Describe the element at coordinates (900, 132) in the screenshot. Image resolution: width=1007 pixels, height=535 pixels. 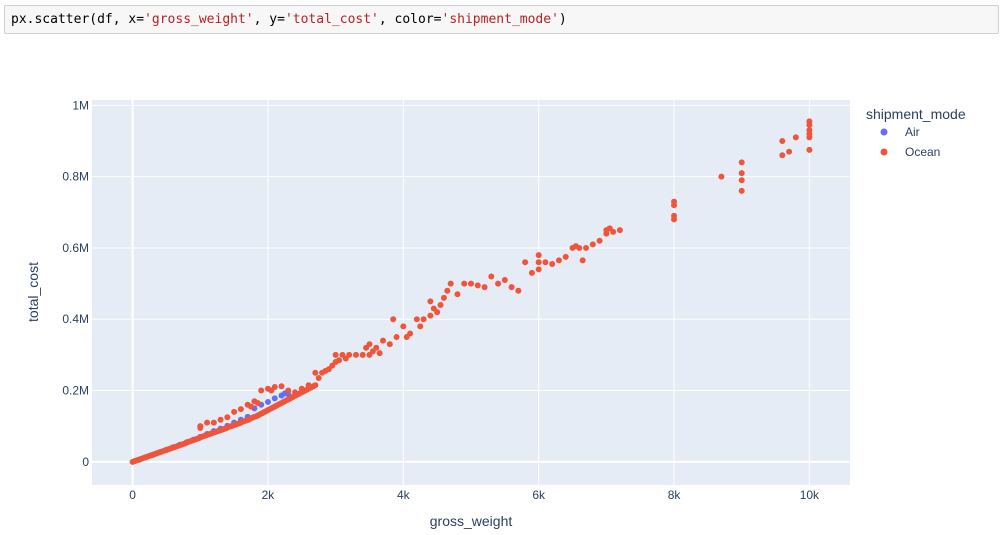
I see `legend-item-air: Air` at that location.